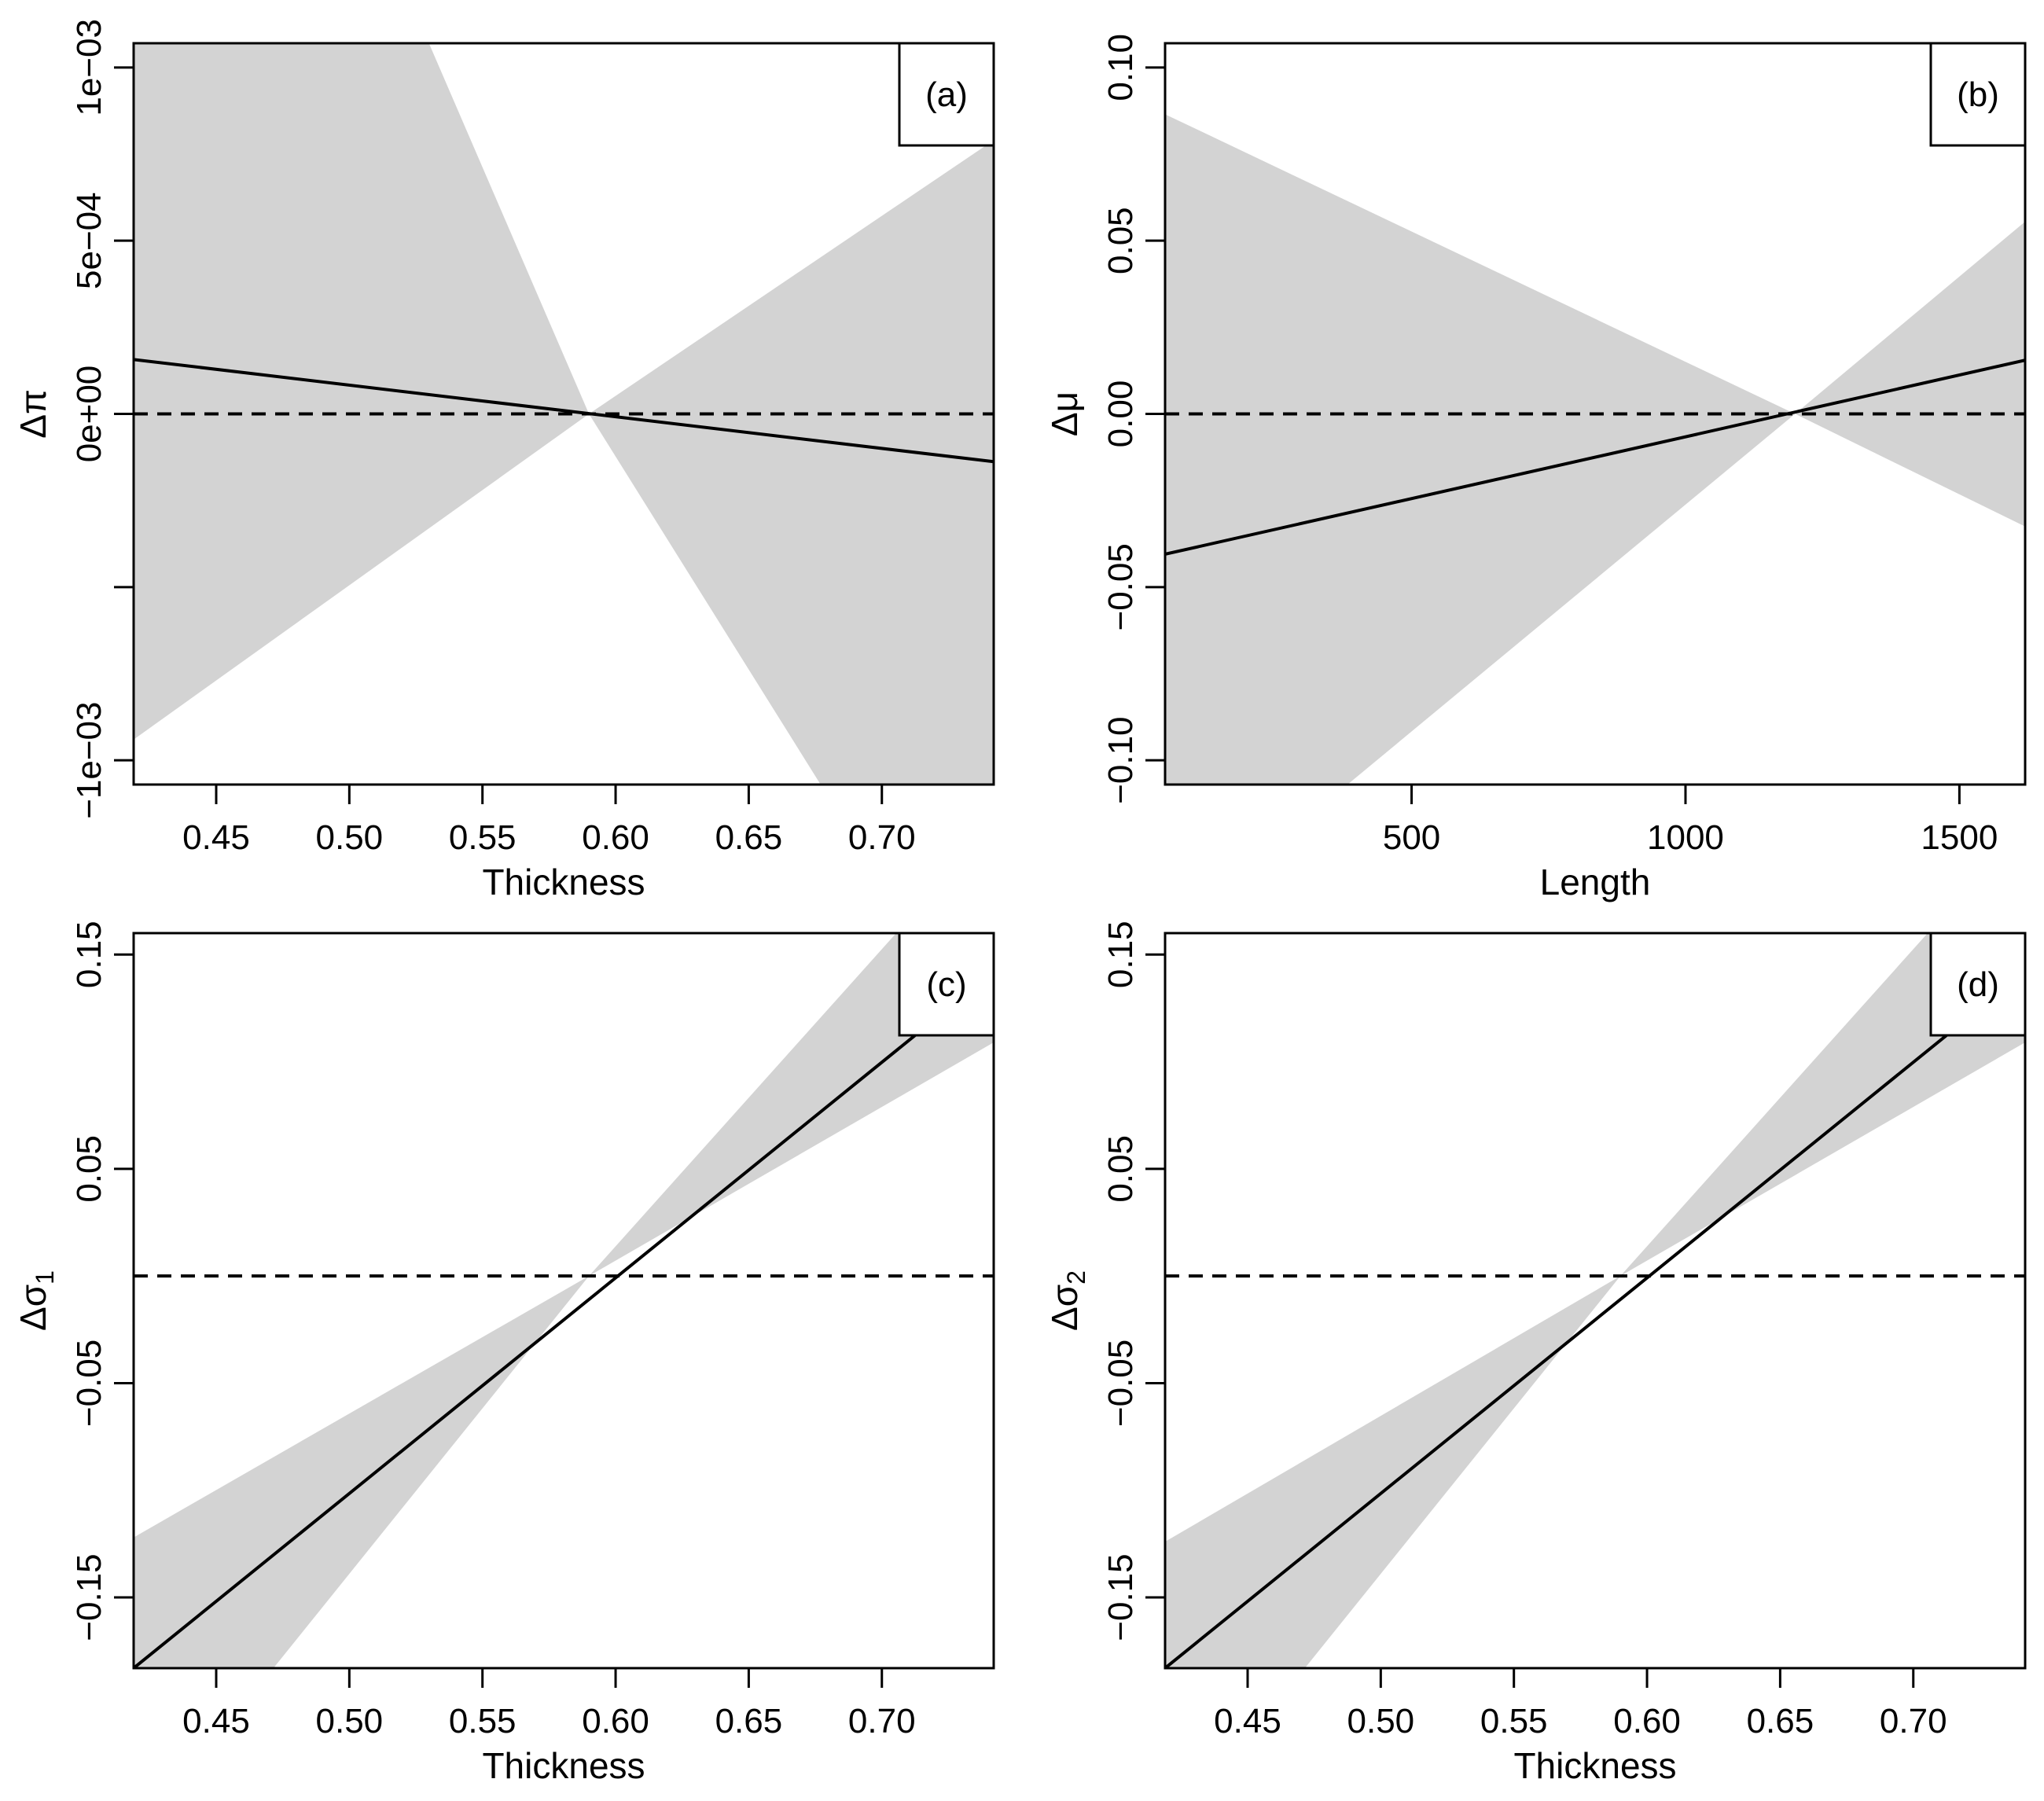 This screenshot has width=2044, height=1801. Describe the element at coordinates (89, 760) in the screenshot. I see `y-tick-label: −1e−03` at that location.